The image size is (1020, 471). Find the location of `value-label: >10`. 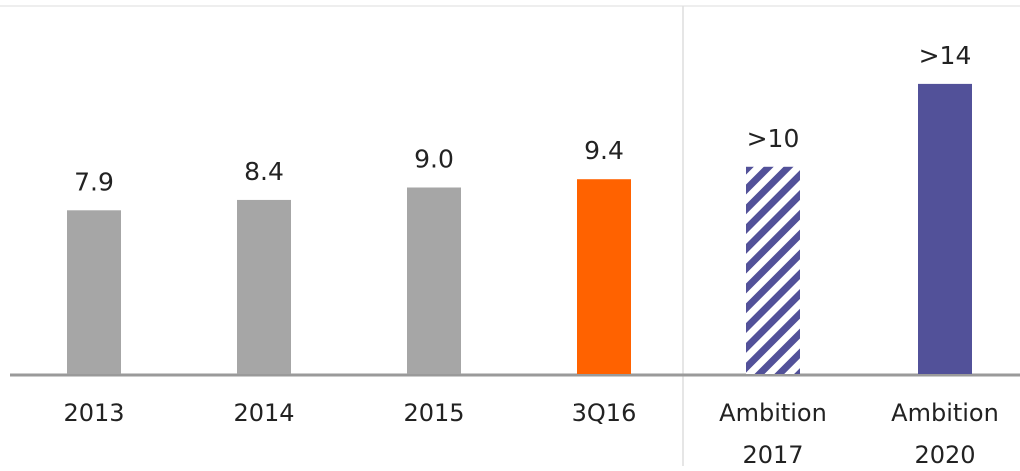

value-label: >10 is located at coordinates (773, 138).